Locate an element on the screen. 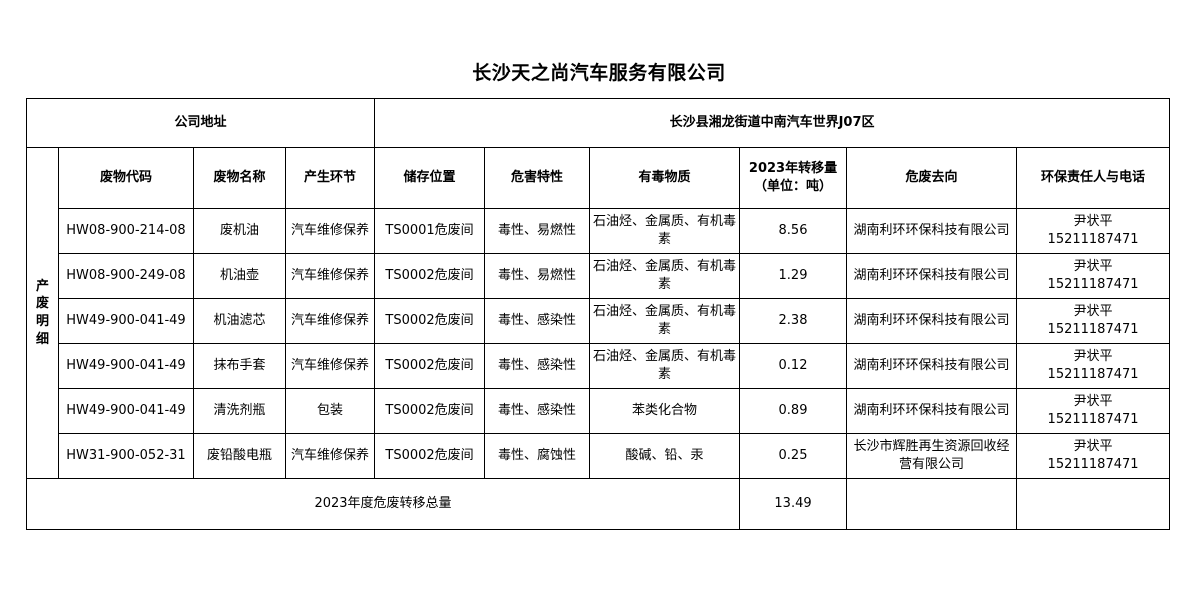  cell-waste-name: 废铅酸电瓶 is located at coordinates (239, 456).